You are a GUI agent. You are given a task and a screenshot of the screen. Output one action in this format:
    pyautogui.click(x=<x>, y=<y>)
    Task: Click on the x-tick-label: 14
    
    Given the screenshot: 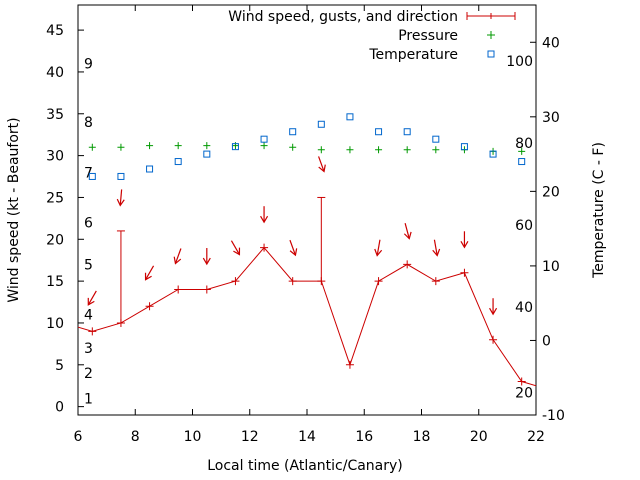 What is the action you would take?
    pyautogui.click(x=307, y=437)
    